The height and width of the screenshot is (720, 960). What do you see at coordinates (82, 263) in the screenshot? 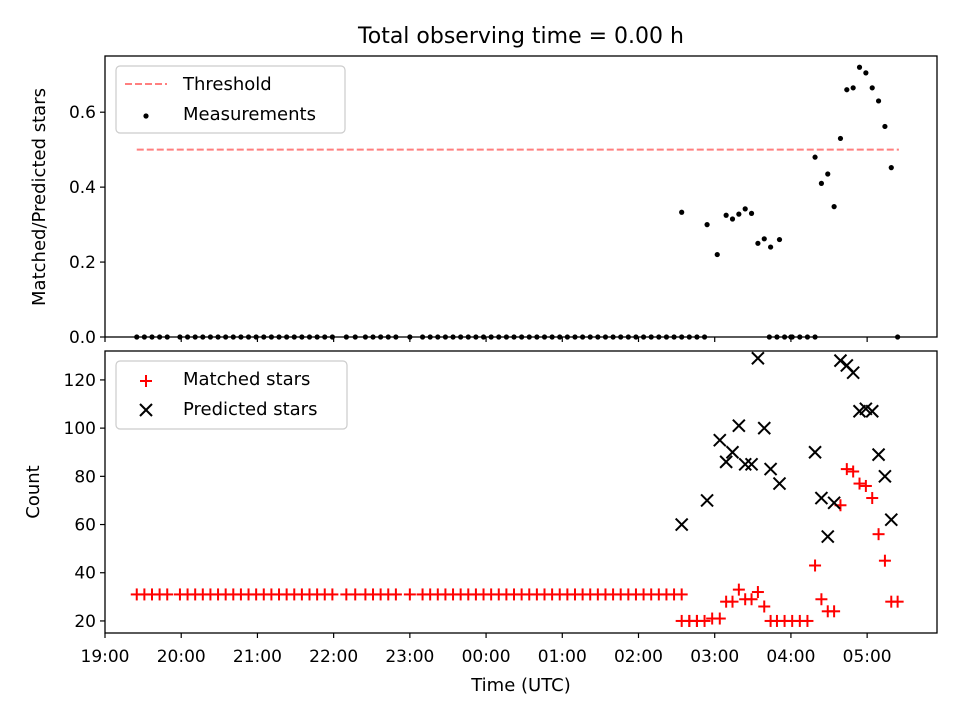
I see `ratio-y-tick-label: 0.2` at bounding box center [82, 263].